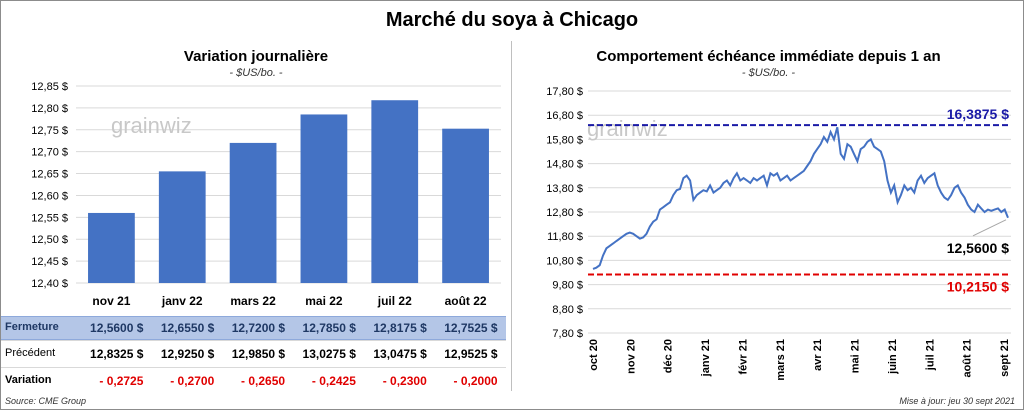 Image resolution: width=1024 pixels, height=410 pixels. I want to click on previous-value: 12,9250 $, so click(187, 354).